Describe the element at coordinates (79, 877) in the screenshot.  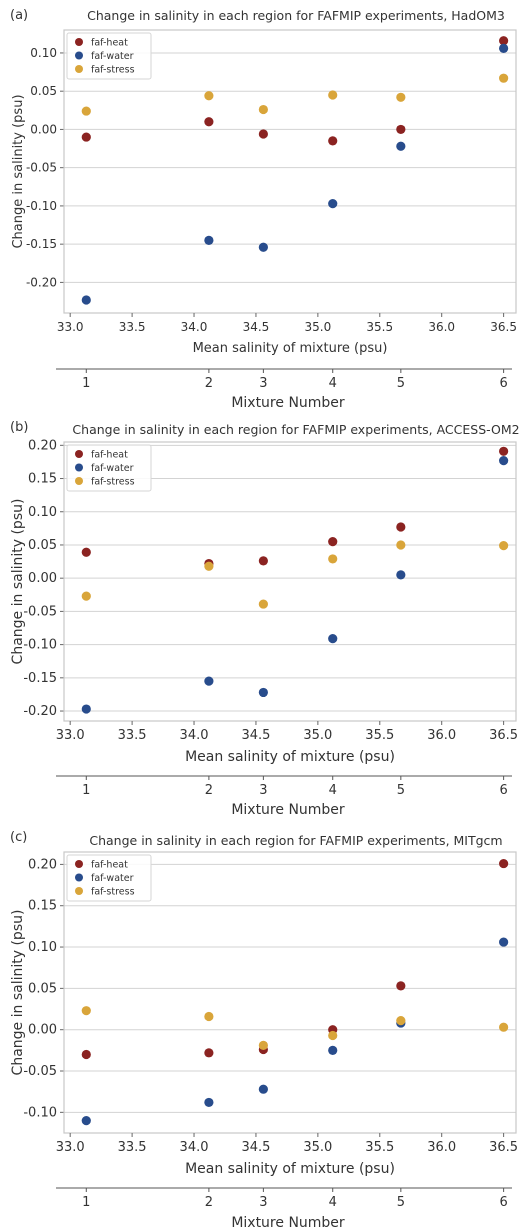
I see `legend-marker-faf-water` at that location.